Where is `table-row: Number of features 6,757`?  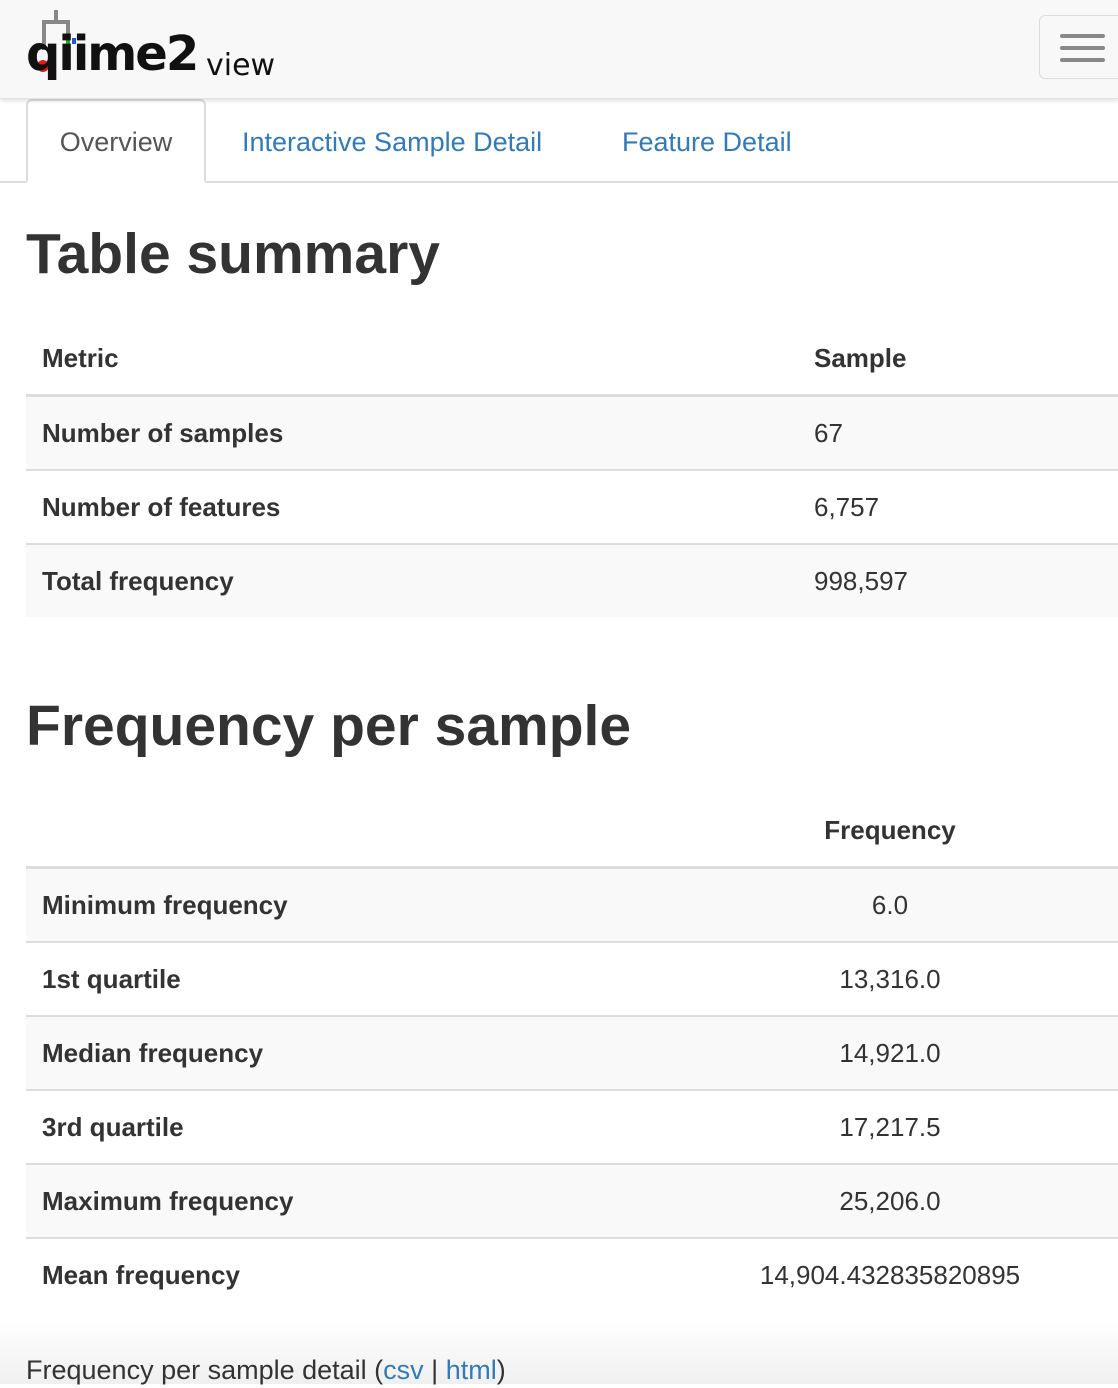 table-row: Number of features 6,757 is located at coordinates (572, 506).